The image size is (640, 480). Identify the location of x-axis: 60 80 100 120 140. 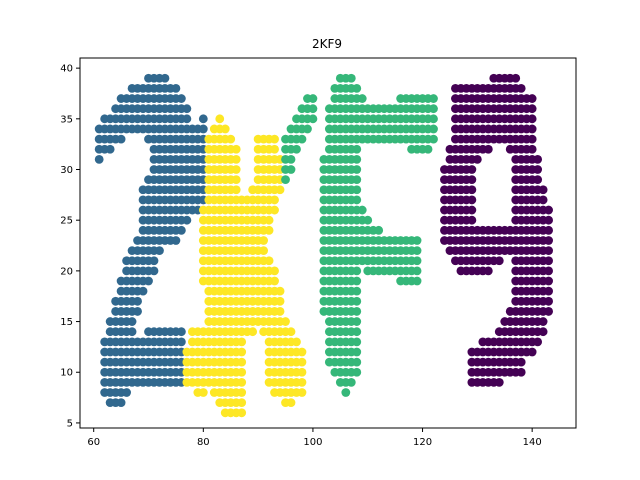
(314, 438).